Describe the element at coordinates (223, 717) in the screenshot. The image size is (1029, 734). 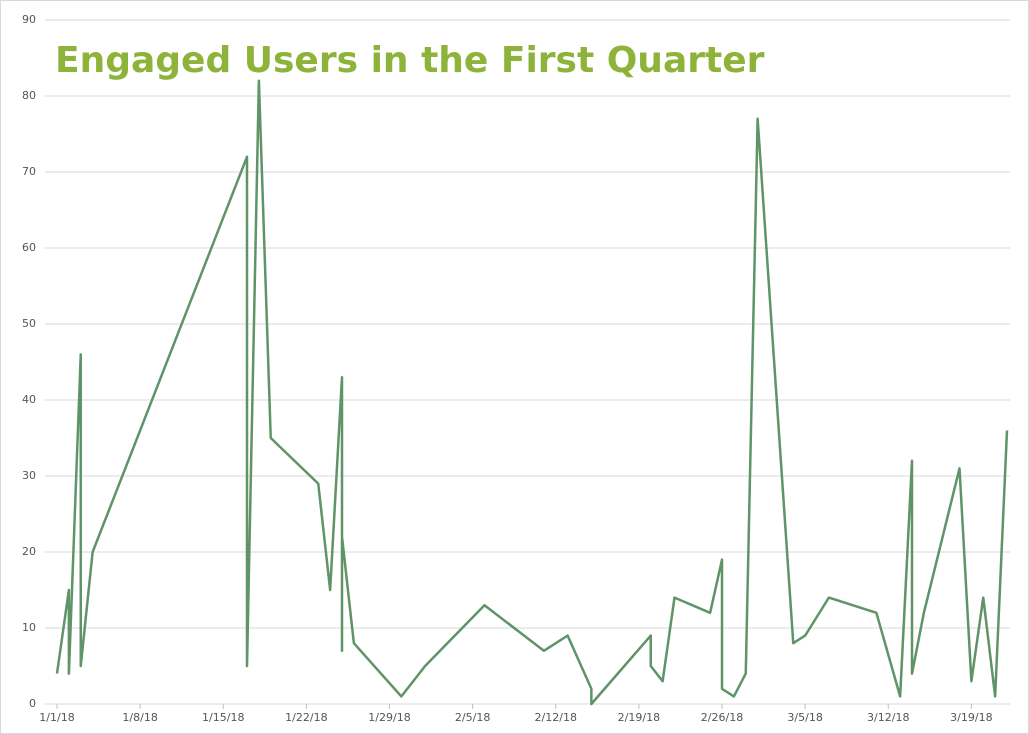
I see `x-tick-label: 1/15/18` at that location.